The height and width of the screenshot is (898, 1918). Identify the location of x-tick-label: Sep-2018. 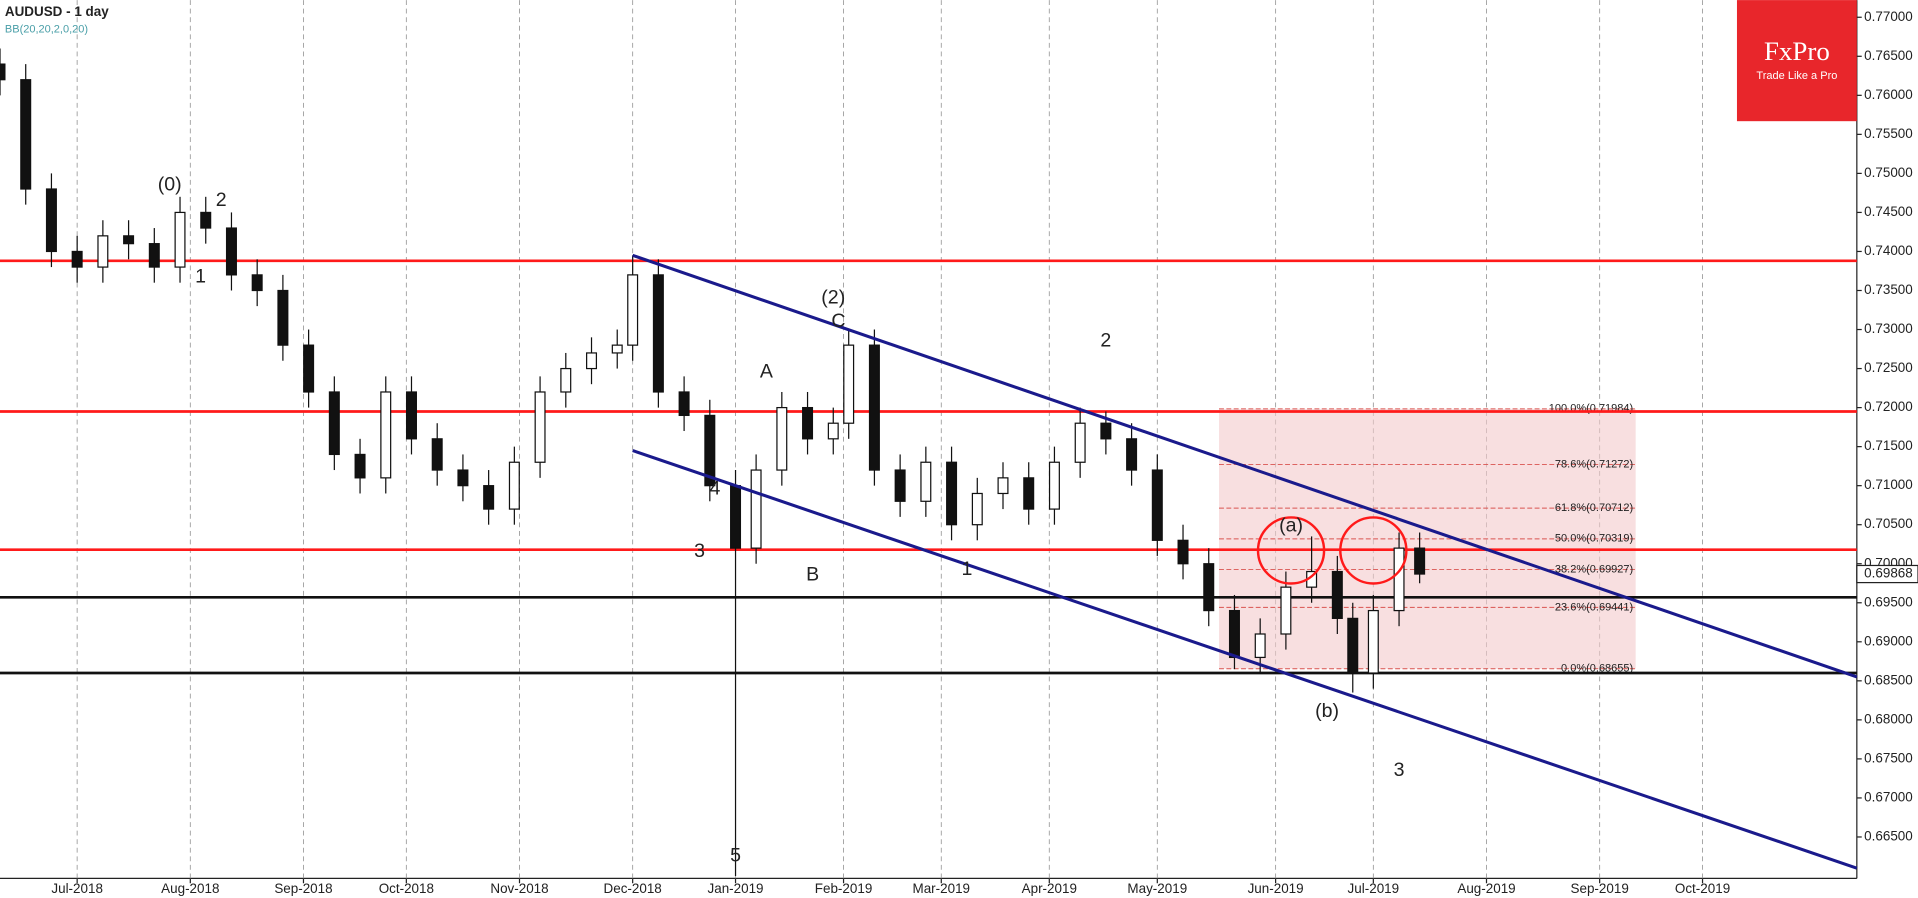
(303, 888).